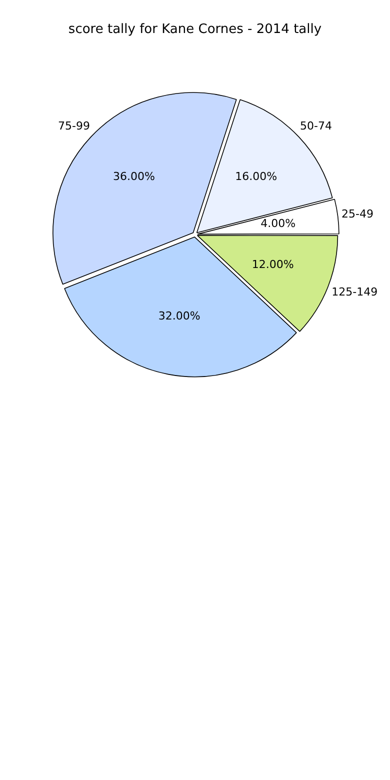 Image resolution: width=390 pixels, height=780 pixels. Describe the element at coordinates (74, 125) in the screenshot. I see `slice-label: 75-99` at that location.